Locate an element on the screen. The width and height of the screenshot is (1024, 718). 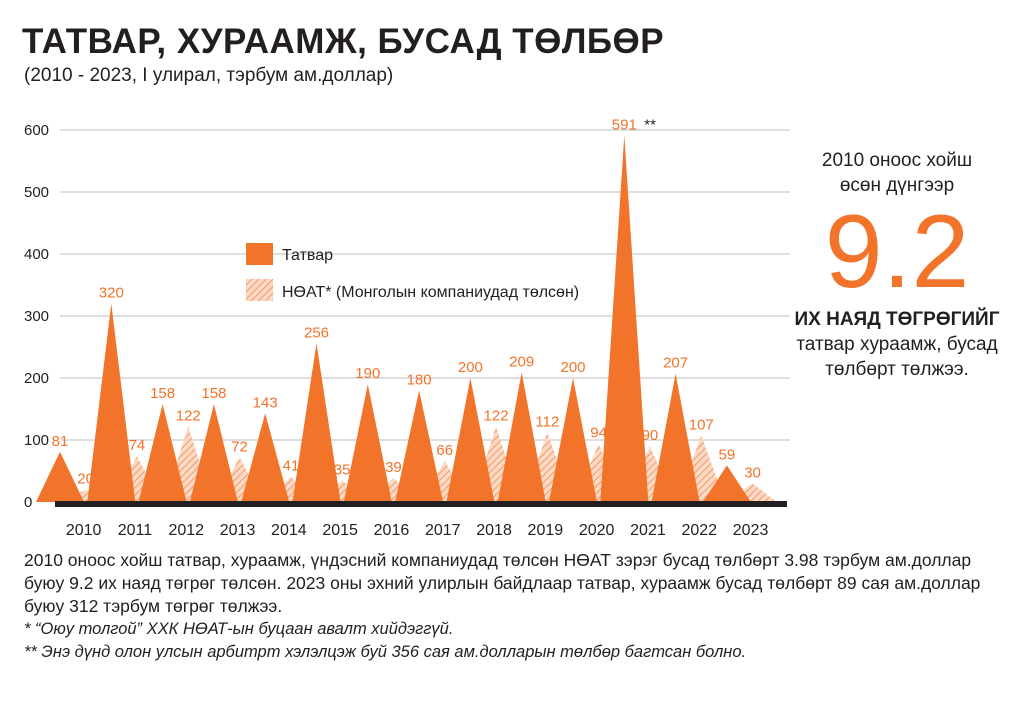
tax-data-label: 180 is located at coordinates (419, 379).